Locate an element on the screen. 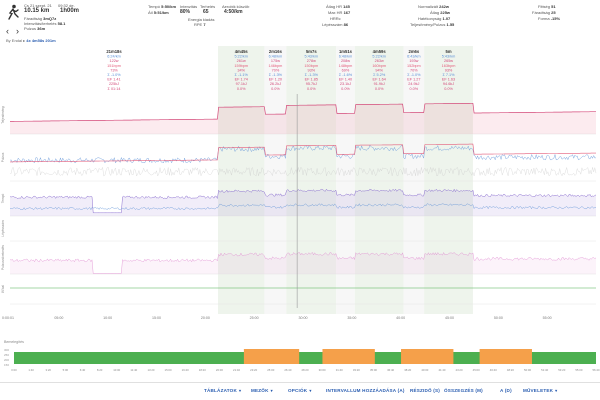  next-activity-button: › is located at coordinates (17, 31).